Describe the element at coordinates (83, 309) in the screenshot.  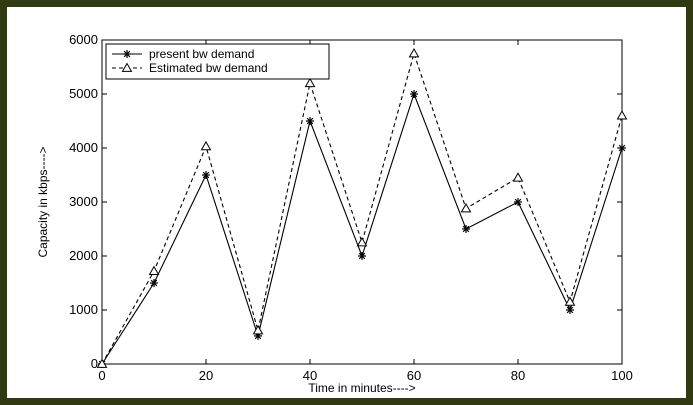
I see `y-tick-label: 1000` at that location.